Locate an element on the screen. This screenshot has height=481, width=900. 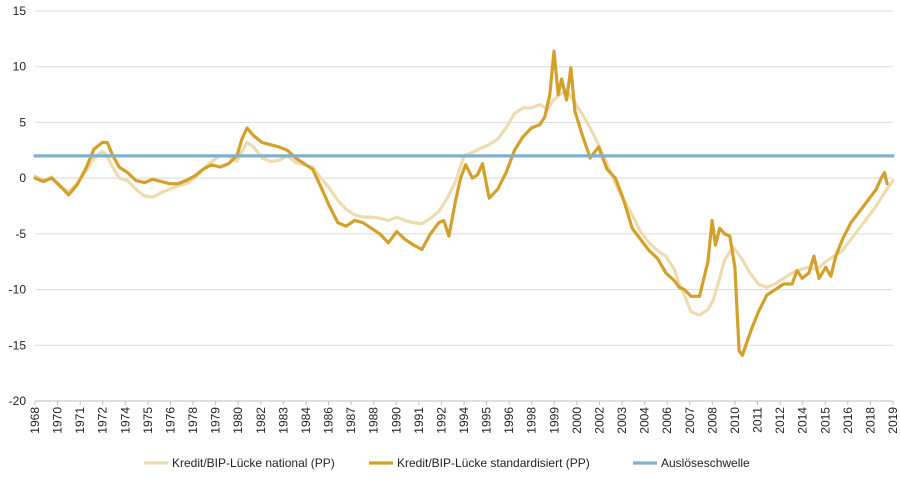
x-tick-label: 1971 is located at coordinates (80, 420).